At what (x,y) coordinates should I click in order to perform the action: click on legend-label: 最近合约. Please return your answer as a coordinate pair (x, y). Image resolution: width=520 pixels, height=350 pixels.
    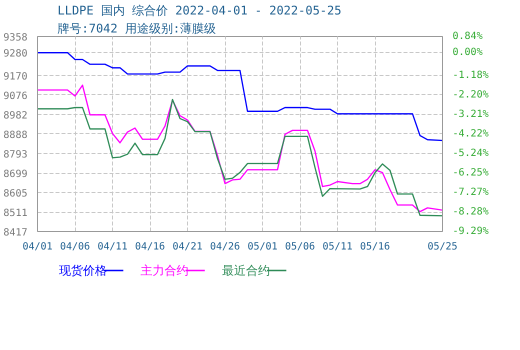
    Looking at the image, I should click on (246, 271).